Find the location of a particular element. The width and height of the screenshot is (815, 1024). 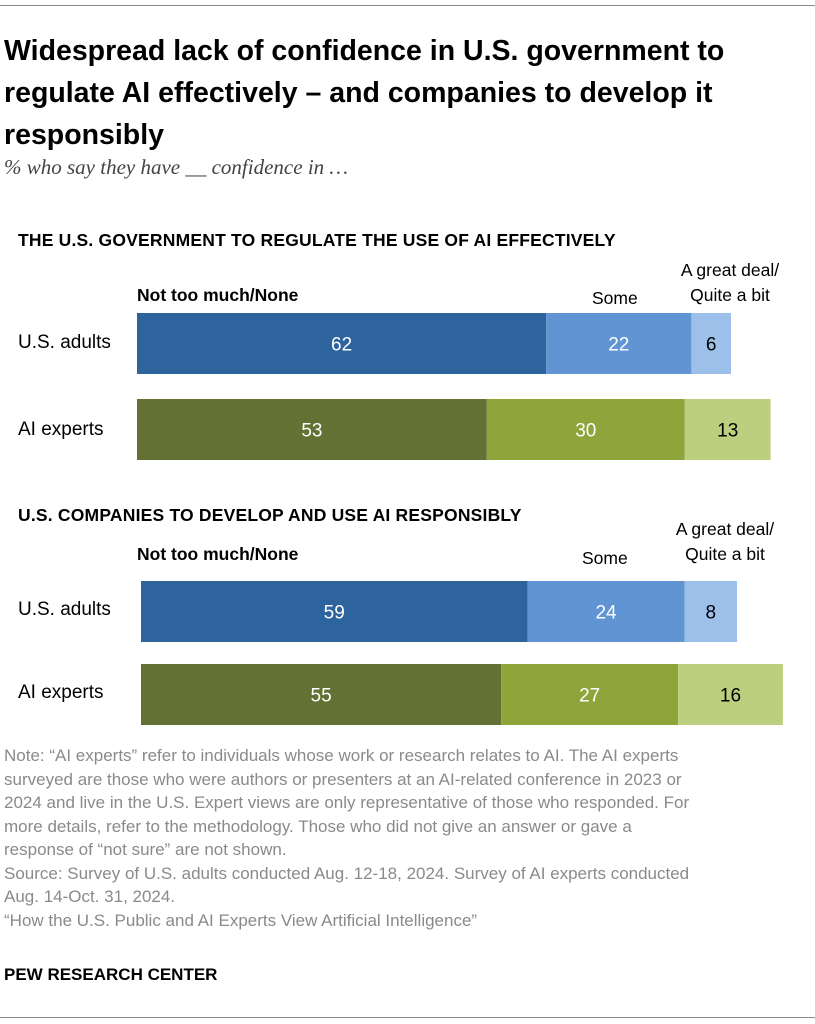

bars-companies: 59 24 8 55 27 16 is located at coordinates (462, 653).